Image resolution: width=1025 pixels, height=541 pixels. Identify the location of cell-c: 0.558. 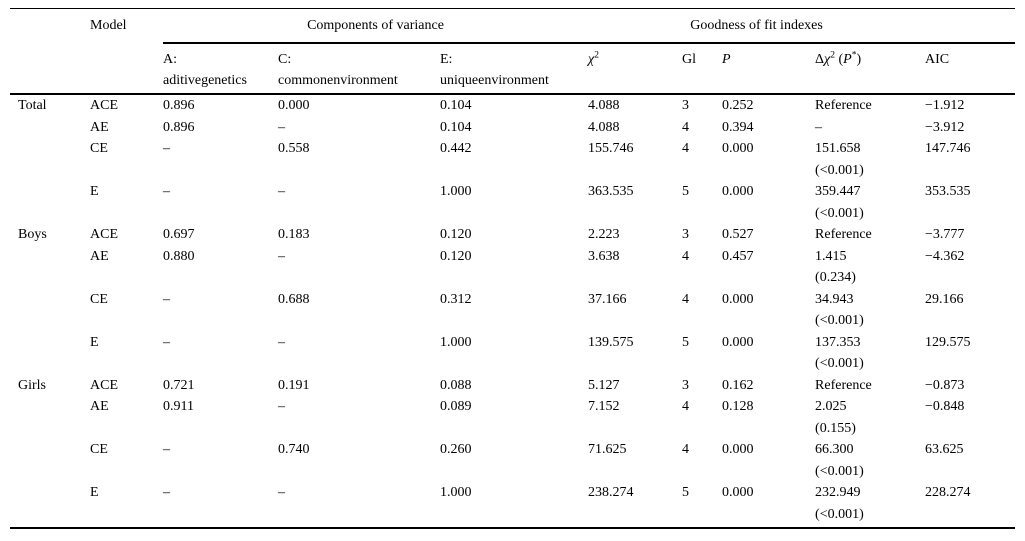
(294, 148).